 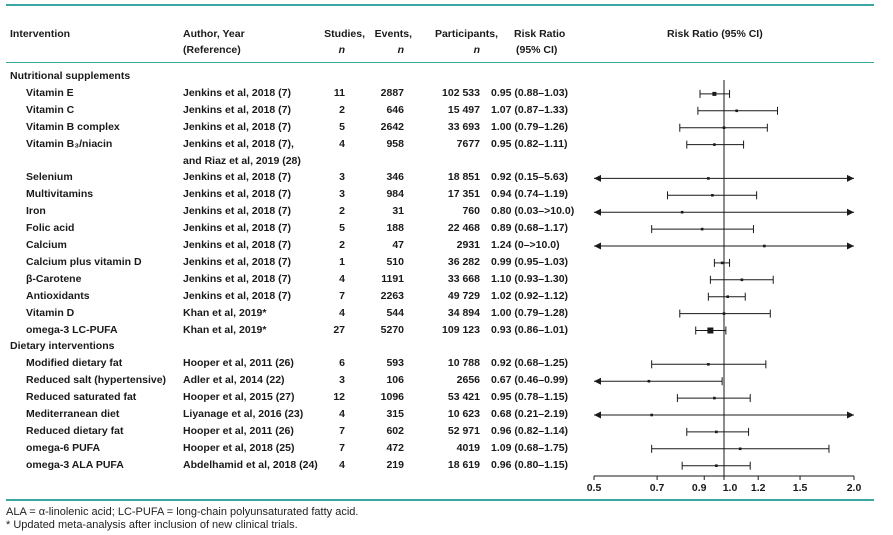 I want to click on row-0-11-point-estimate, so click(x=728, y=296).